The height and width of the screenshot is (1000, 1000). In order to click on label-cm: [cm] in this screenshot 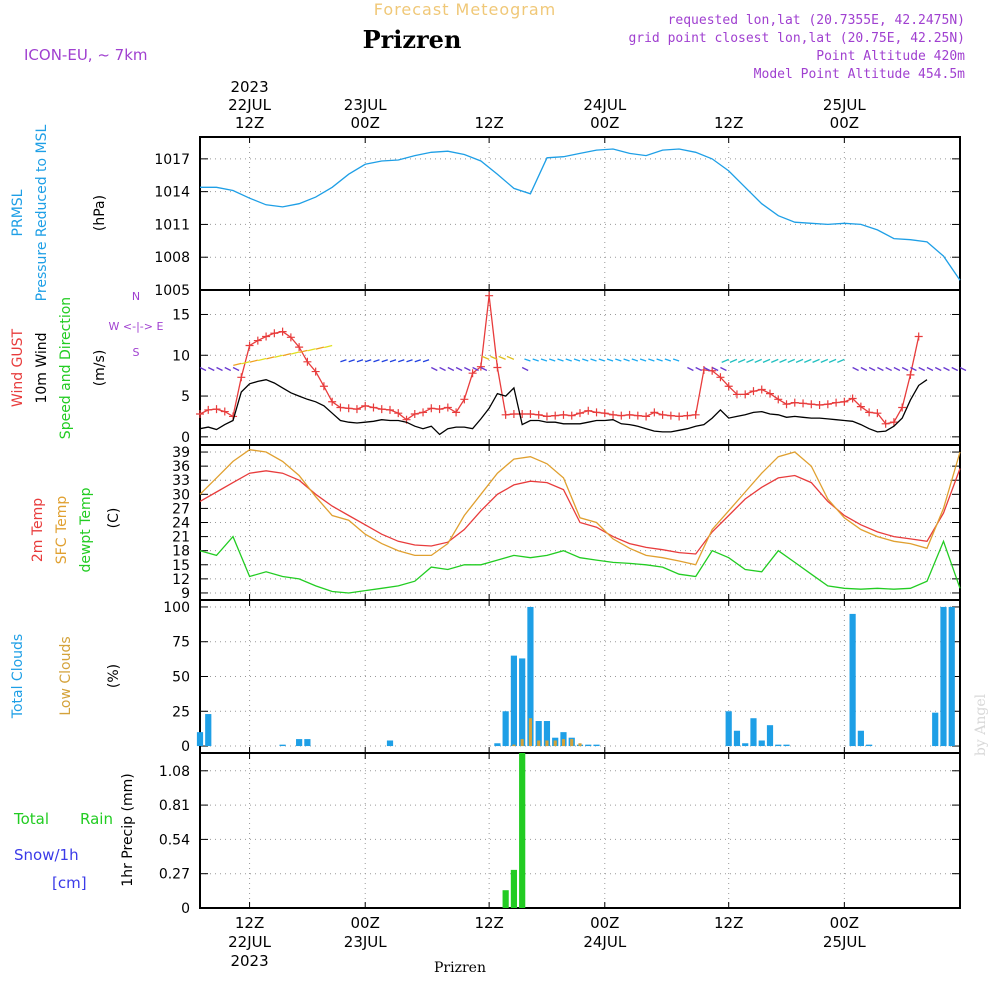, I will do `click(69, 883)`.